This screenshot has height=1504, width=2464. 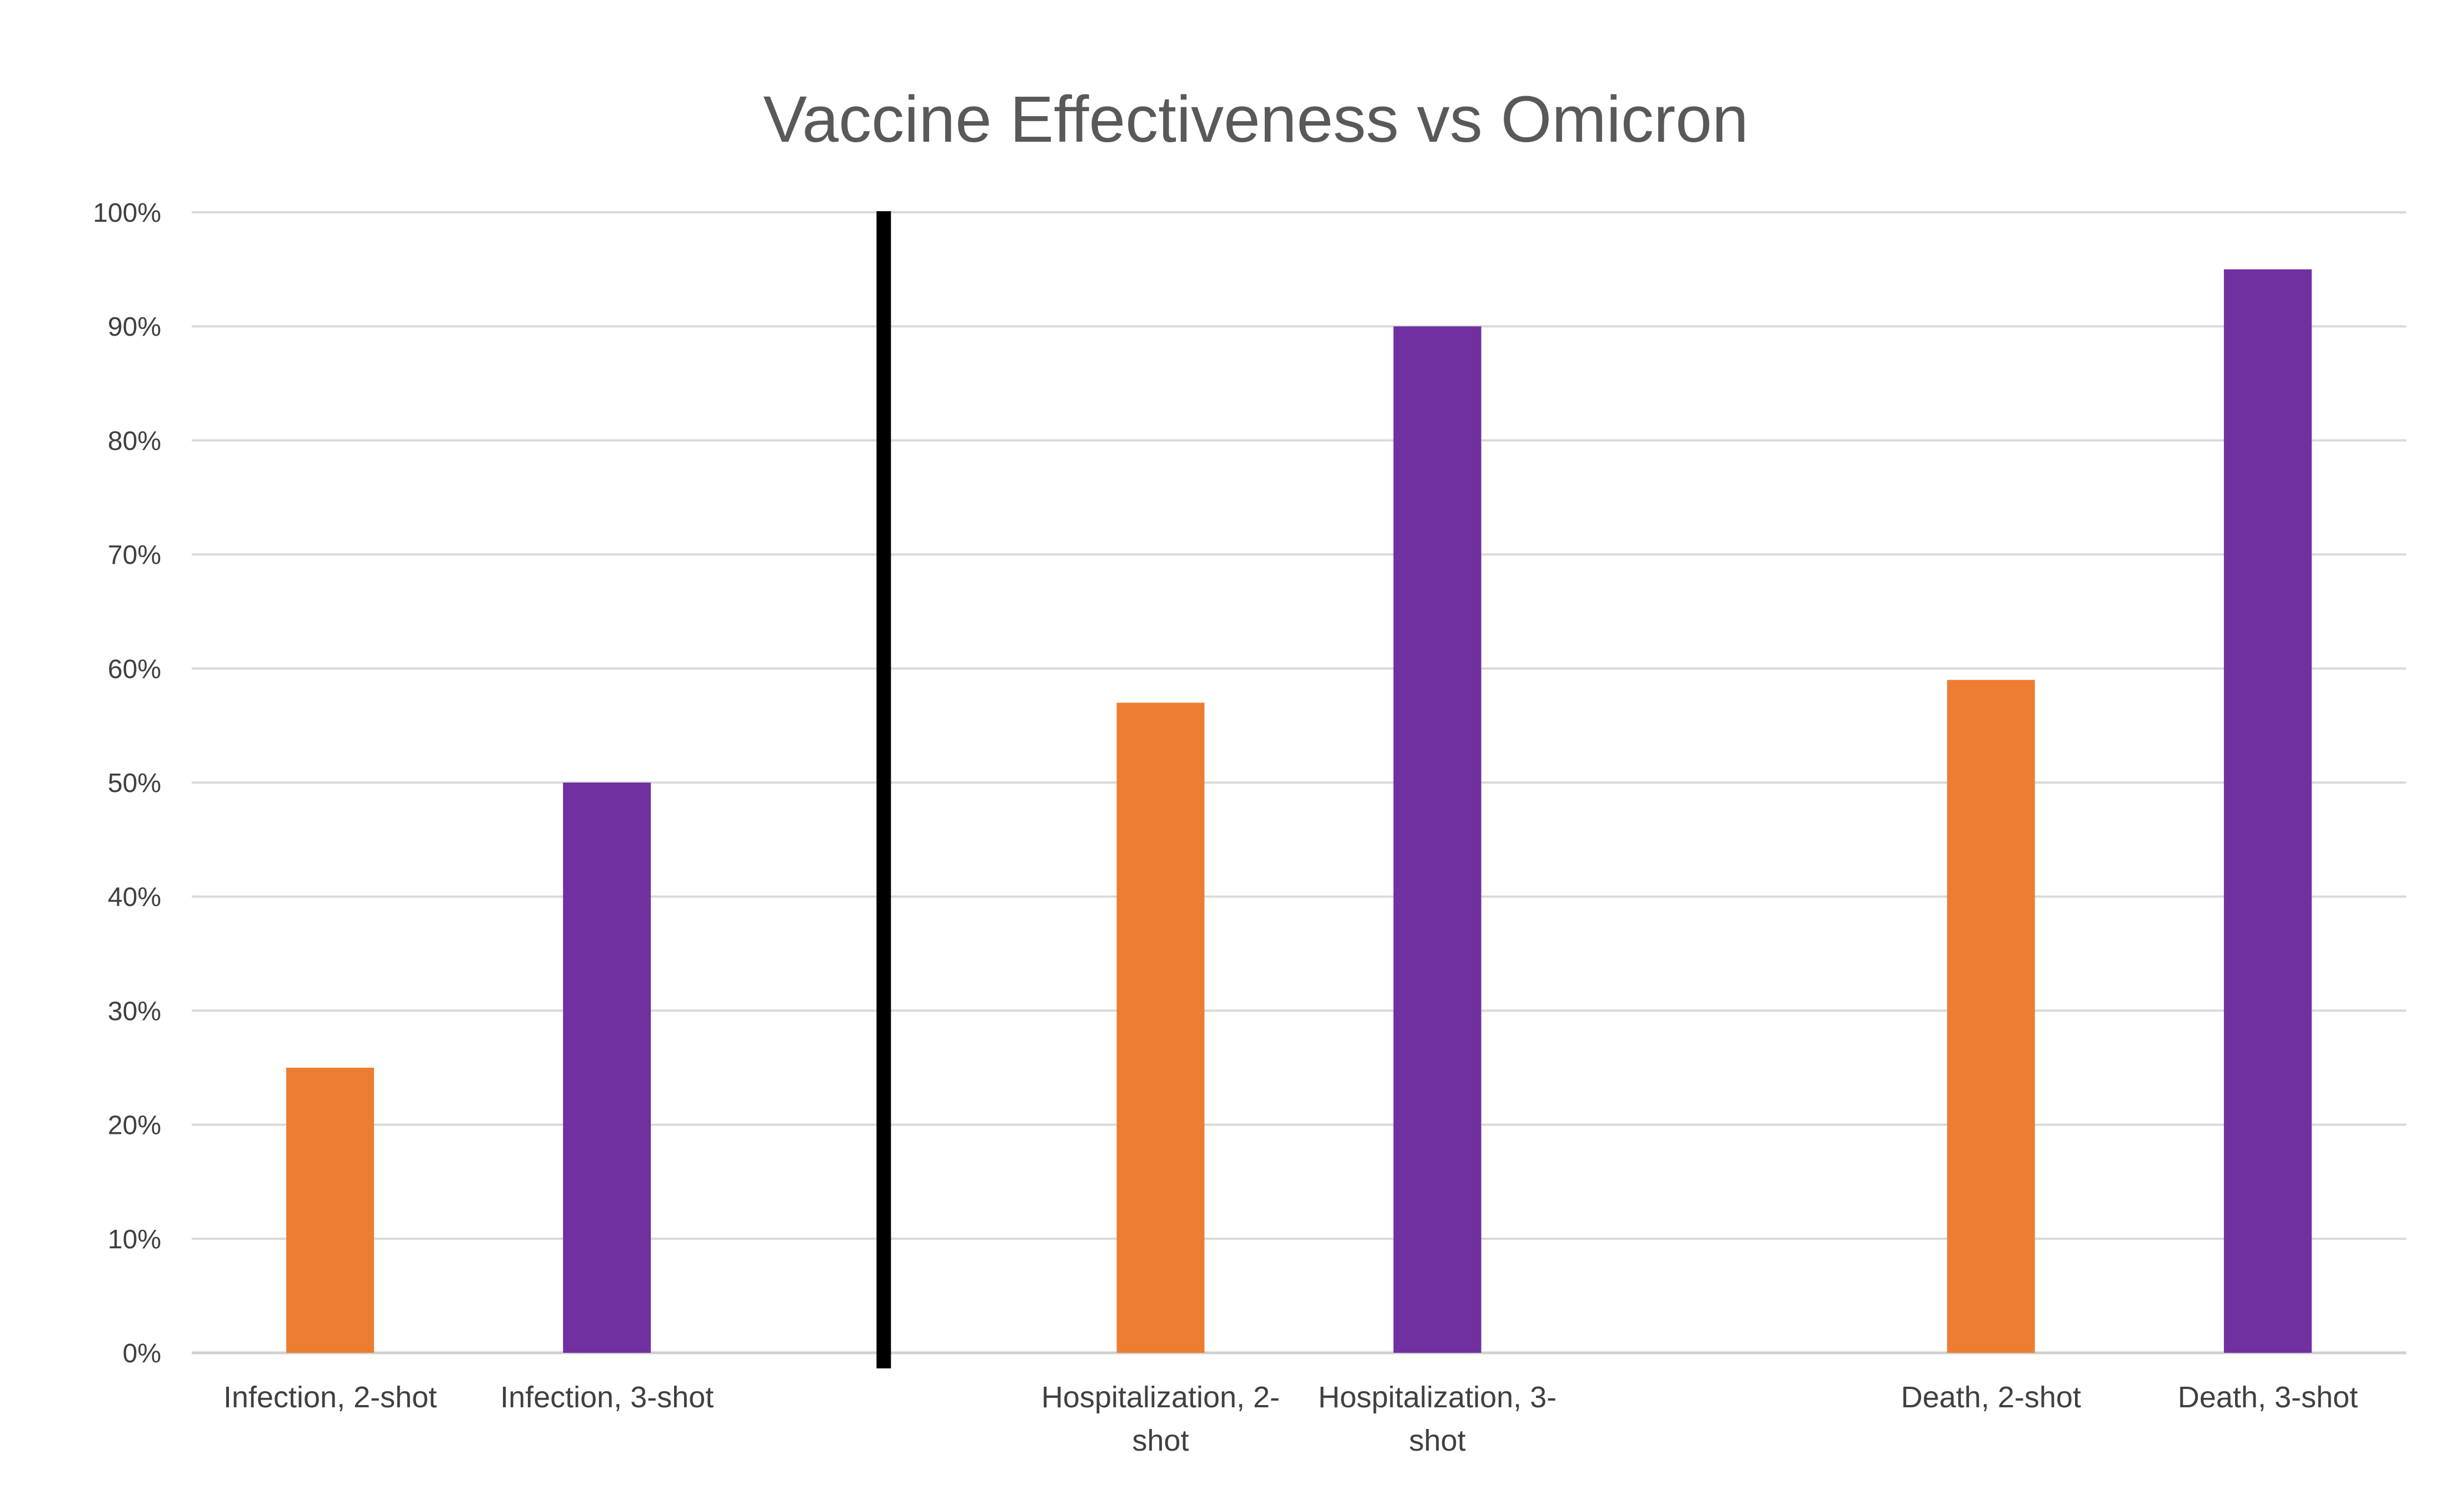 What do you see at coordinates (134, 441) in the screenshot?
I see `y-tick-label: 80%` at bounding box center [134, 441].